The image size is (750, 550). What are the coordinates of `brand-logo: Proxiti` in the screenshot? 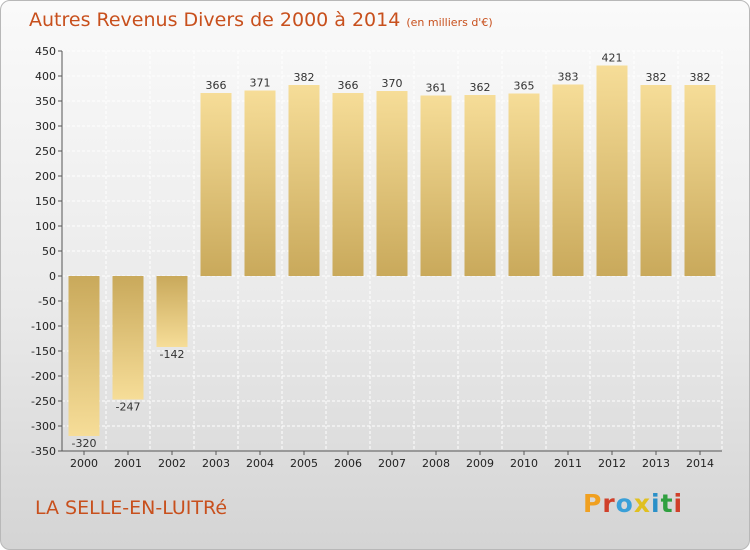 It's located at (633, 503).